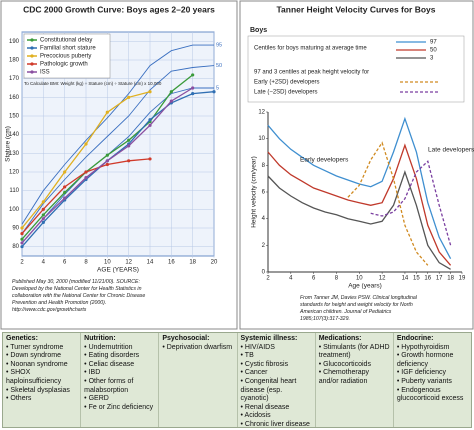 This screenshot has width=474, height=430. I want to click on legend-label: 3, so click(432, 59).